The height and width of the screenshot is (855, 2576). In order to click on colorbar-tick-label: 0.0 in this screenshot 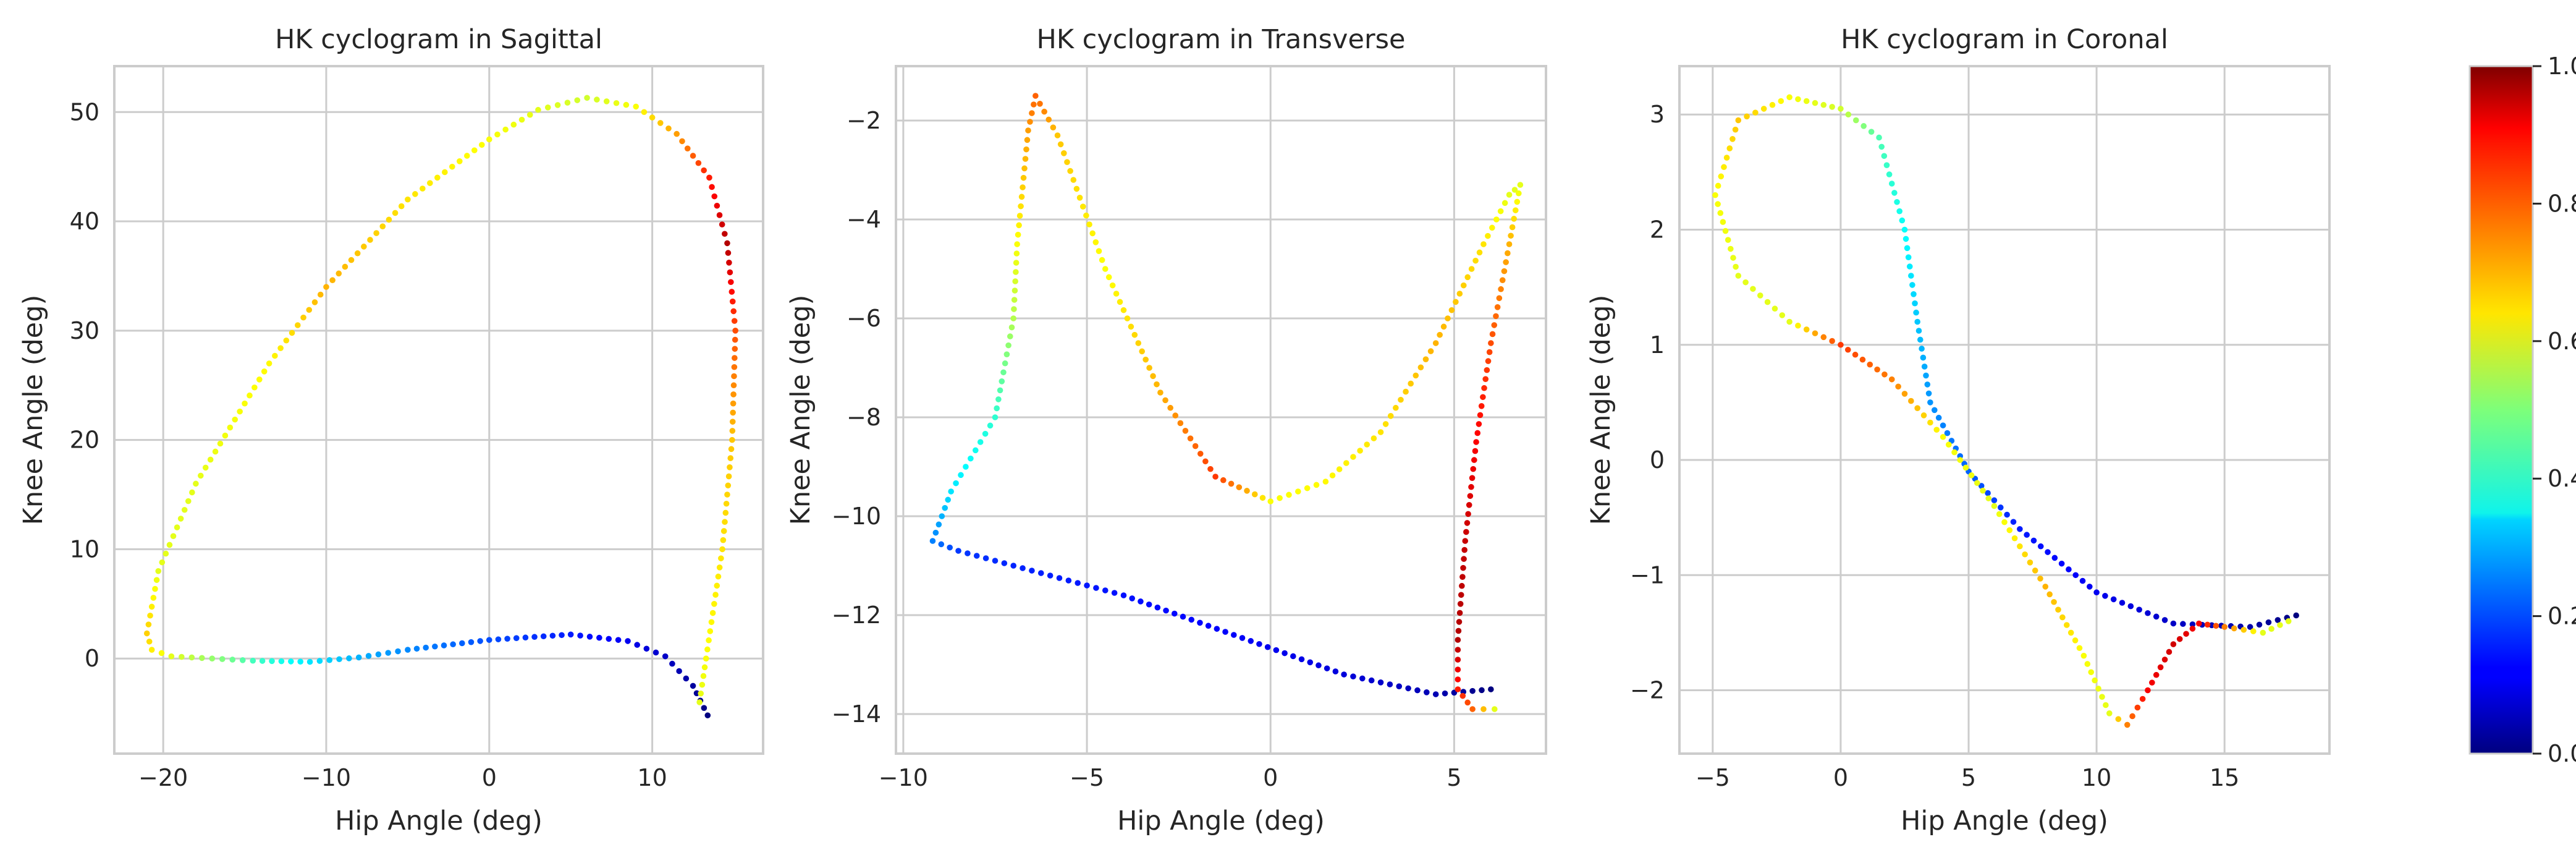, I will do `click(2562, 753)`.